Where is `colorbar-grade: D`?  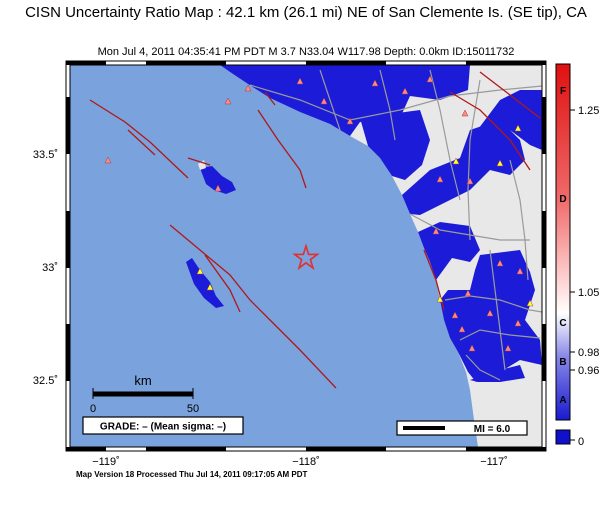 colorbar-grade: D is located at coordinates (562, 199).